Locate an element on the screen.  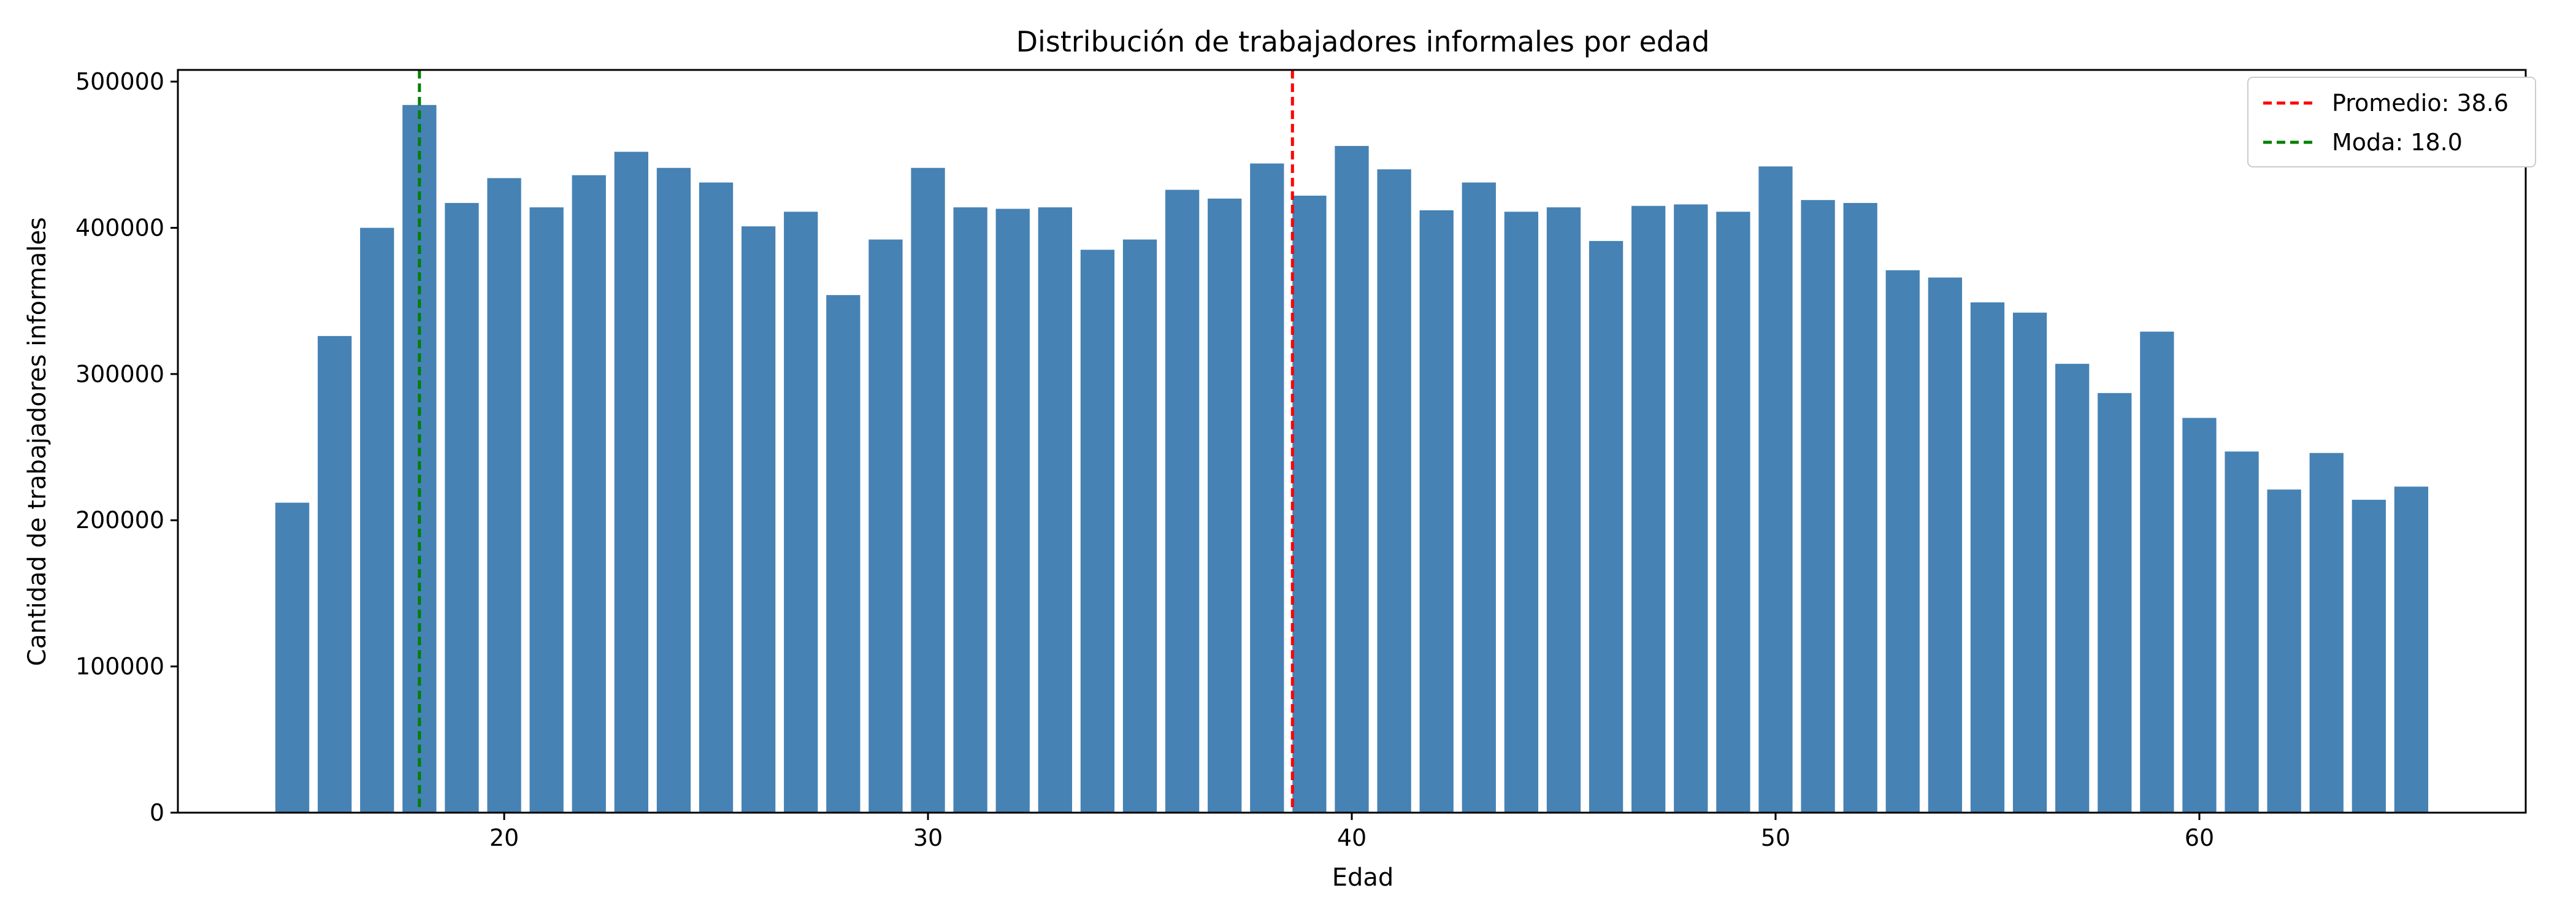
x-tick-label-50: 50 is located at coordinates (1775, 837).